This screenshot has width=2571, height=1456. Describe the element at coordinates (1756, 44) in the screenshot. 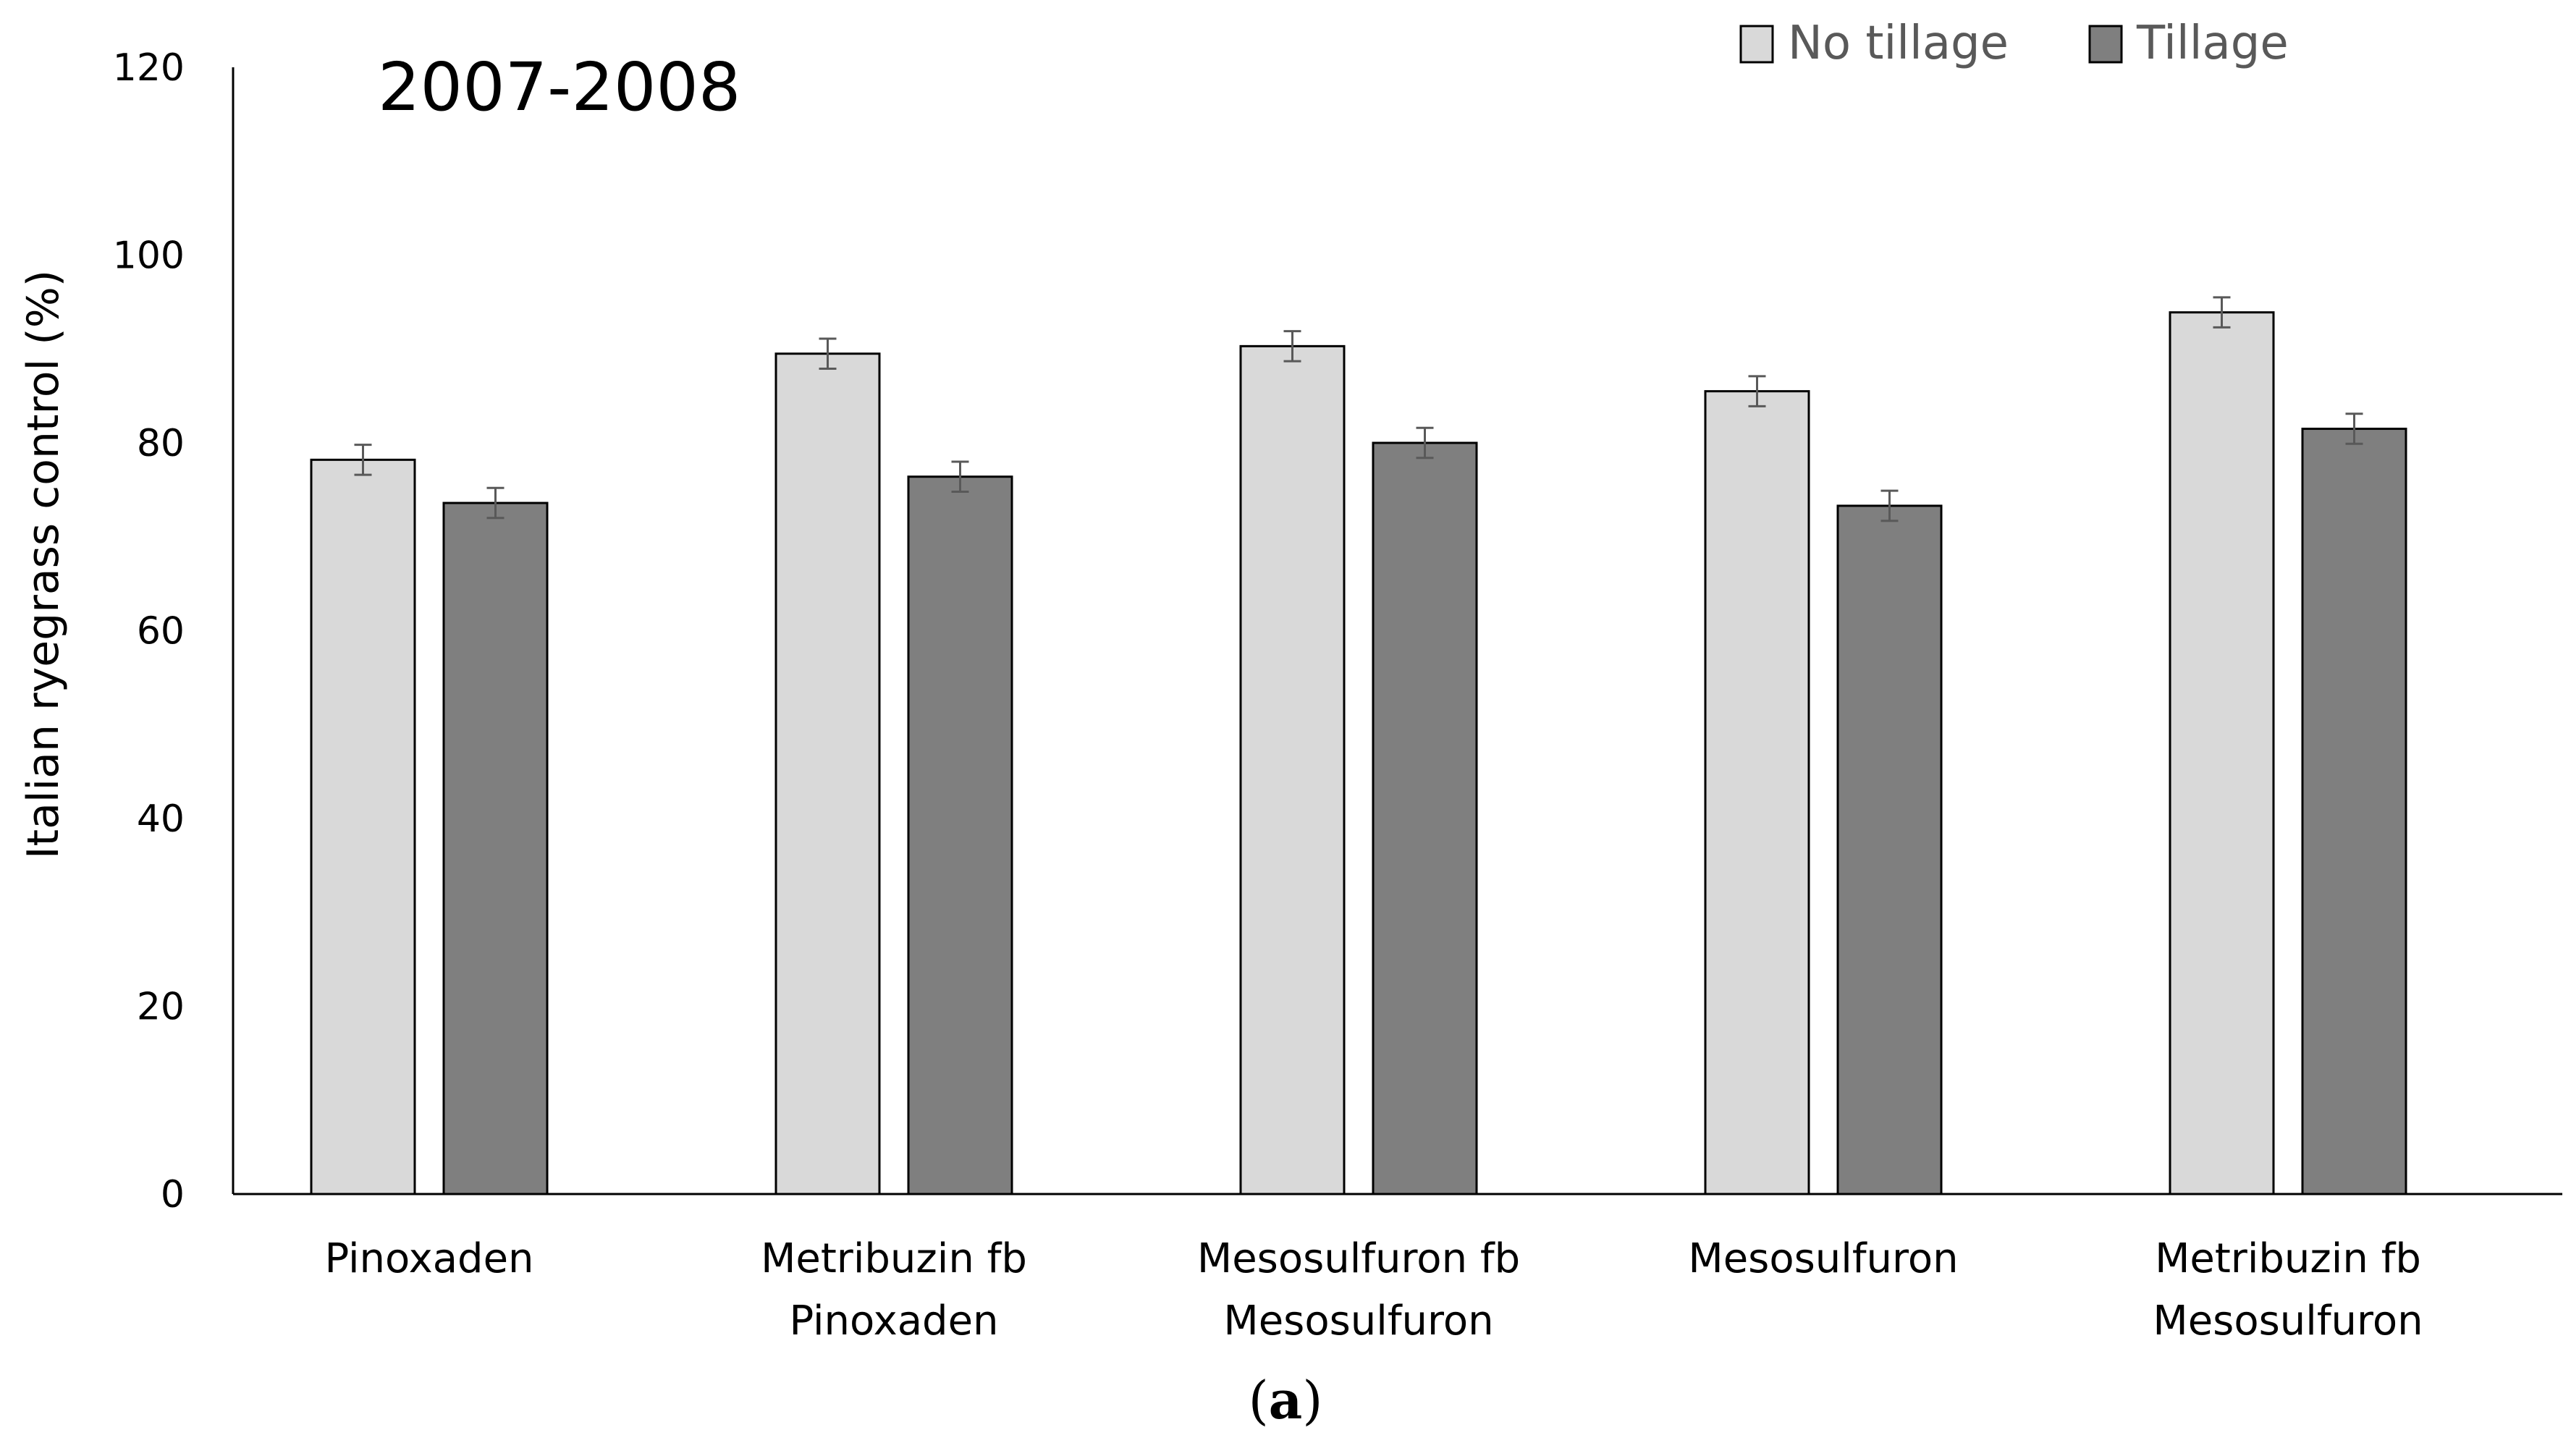

I see `legend-swatch-no-tillage` at that location.